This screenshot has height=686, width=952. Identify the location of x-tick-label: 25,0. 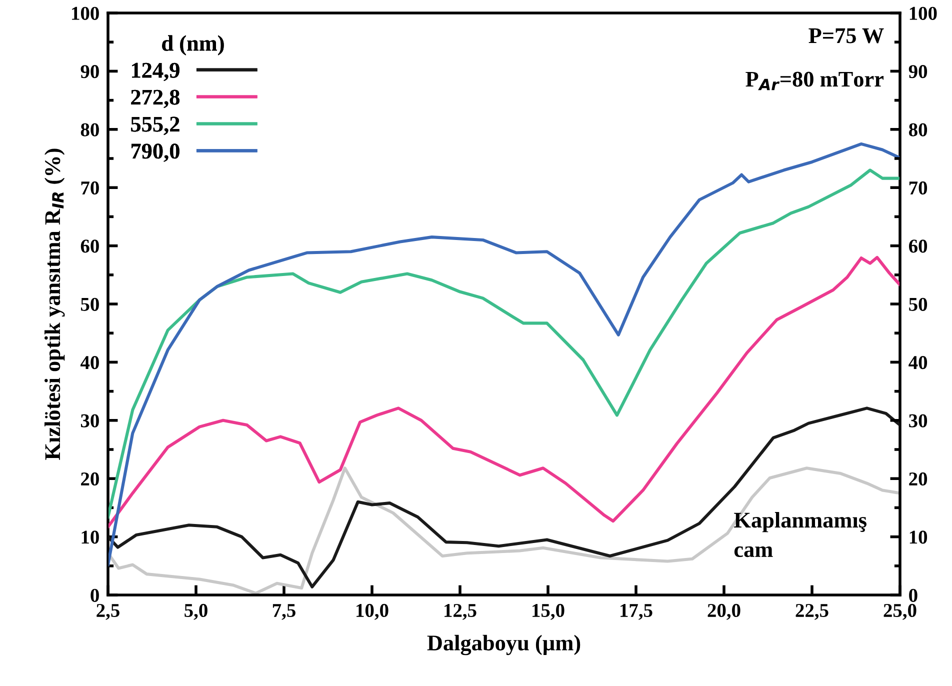
(900, 612).